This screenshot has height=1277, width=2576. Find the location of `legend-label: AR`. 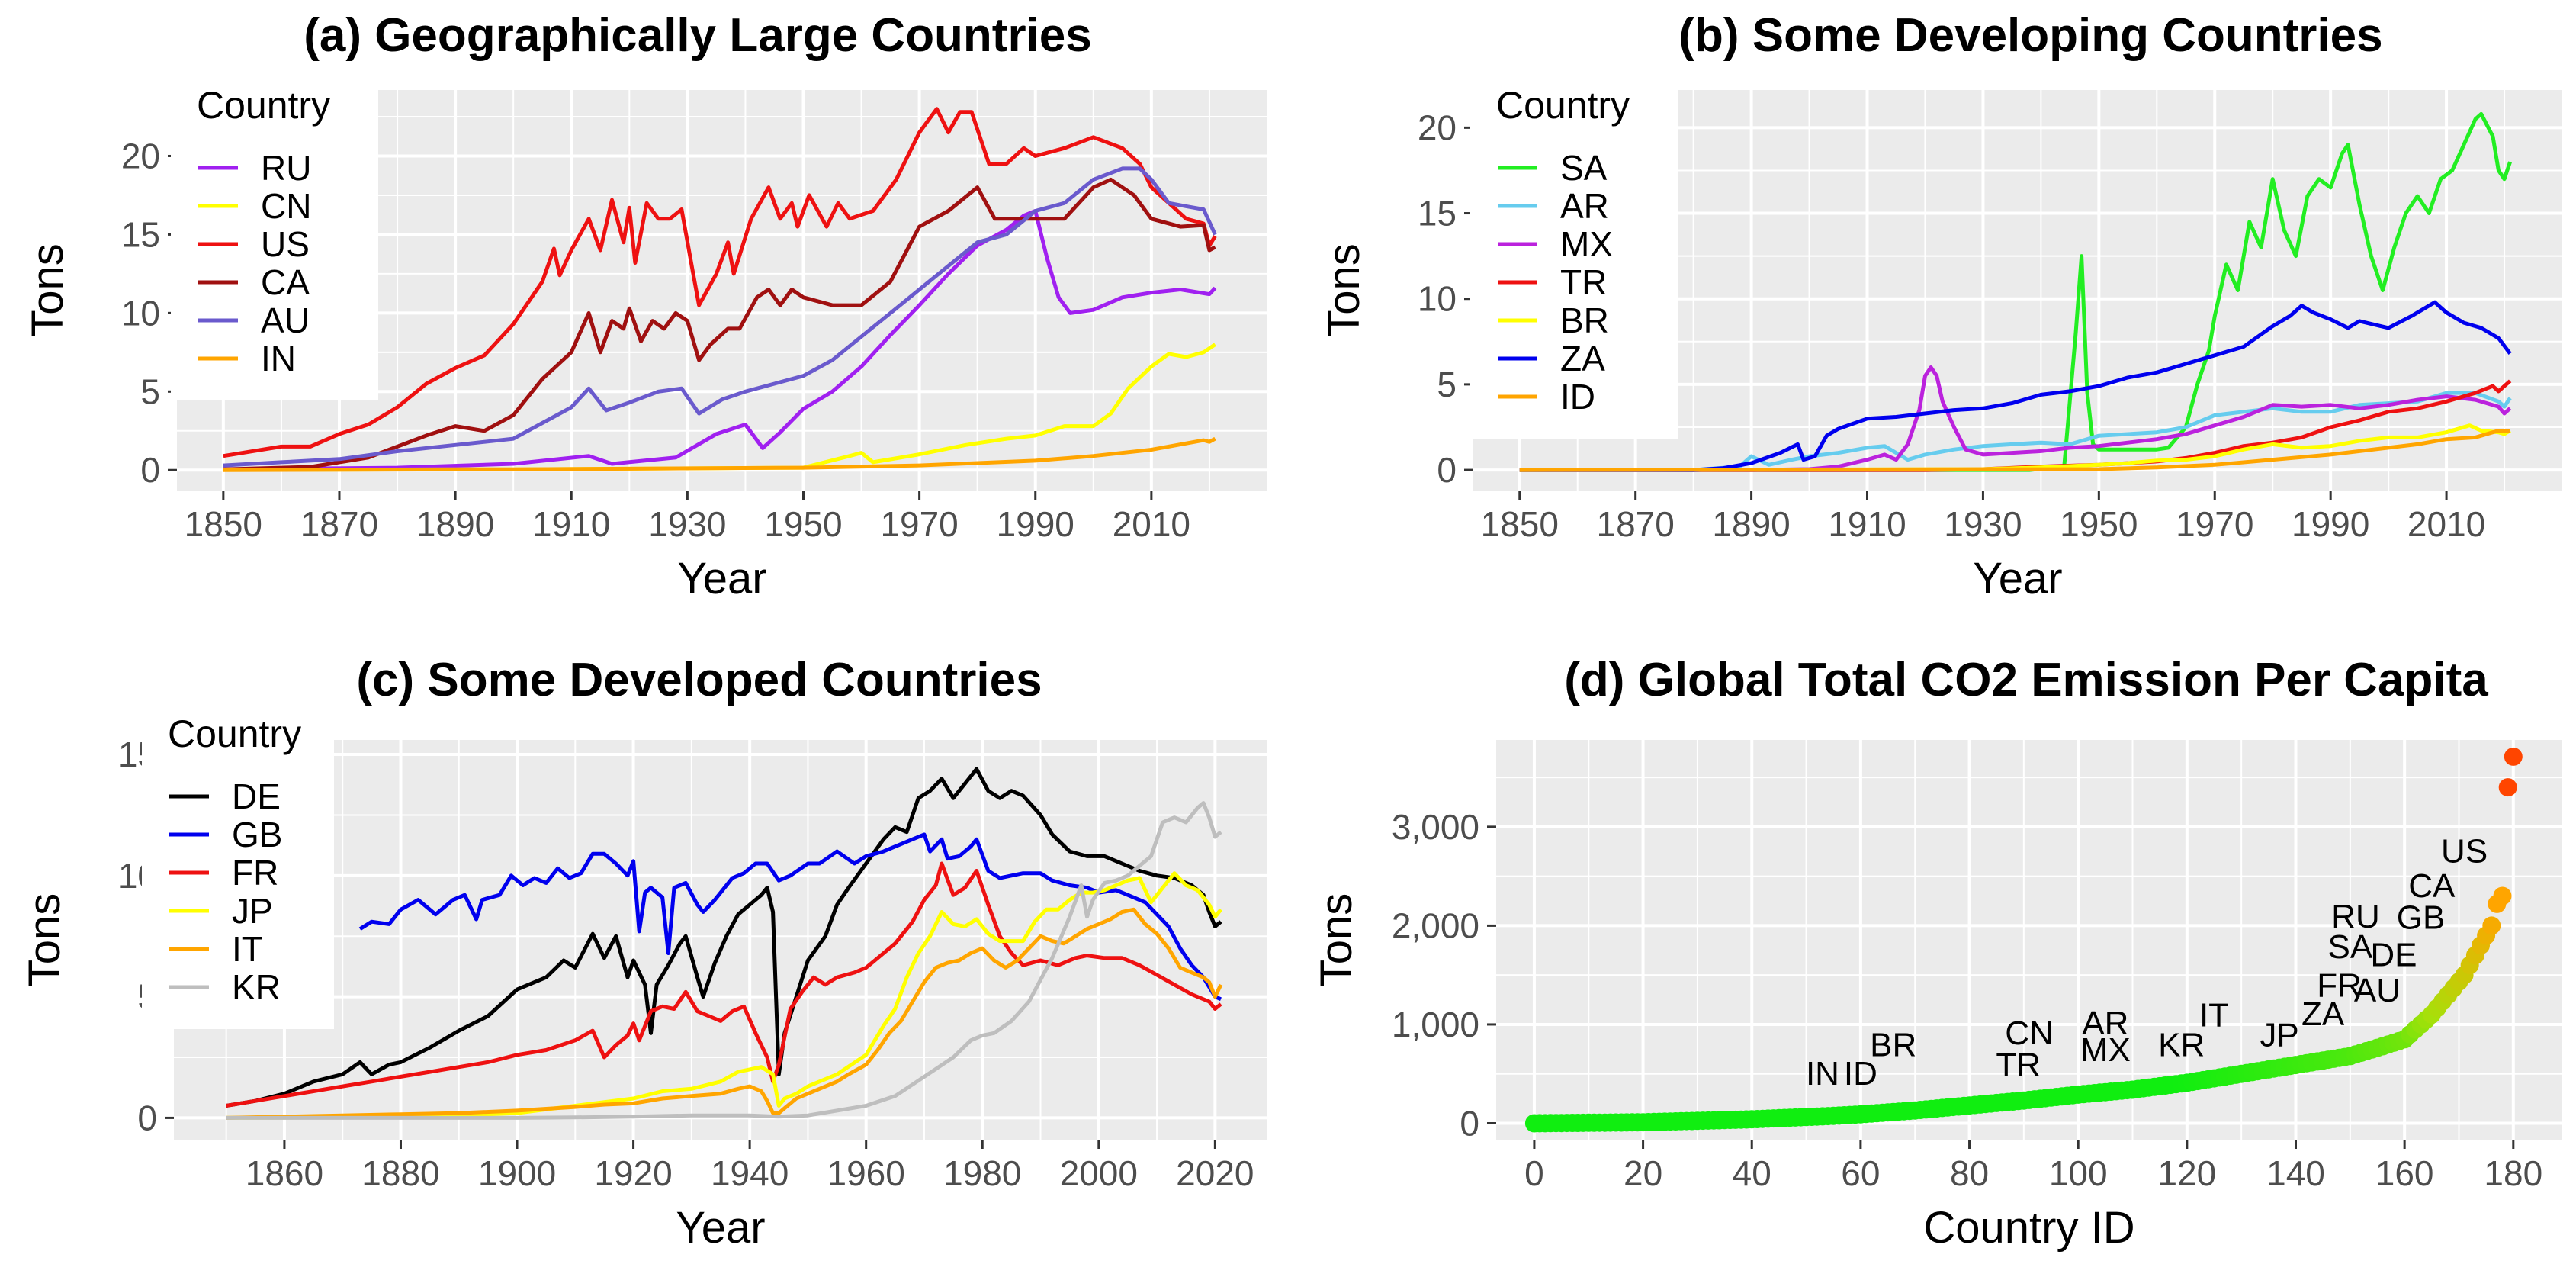

legend-label: AR is located at coordinates (1584, 206).